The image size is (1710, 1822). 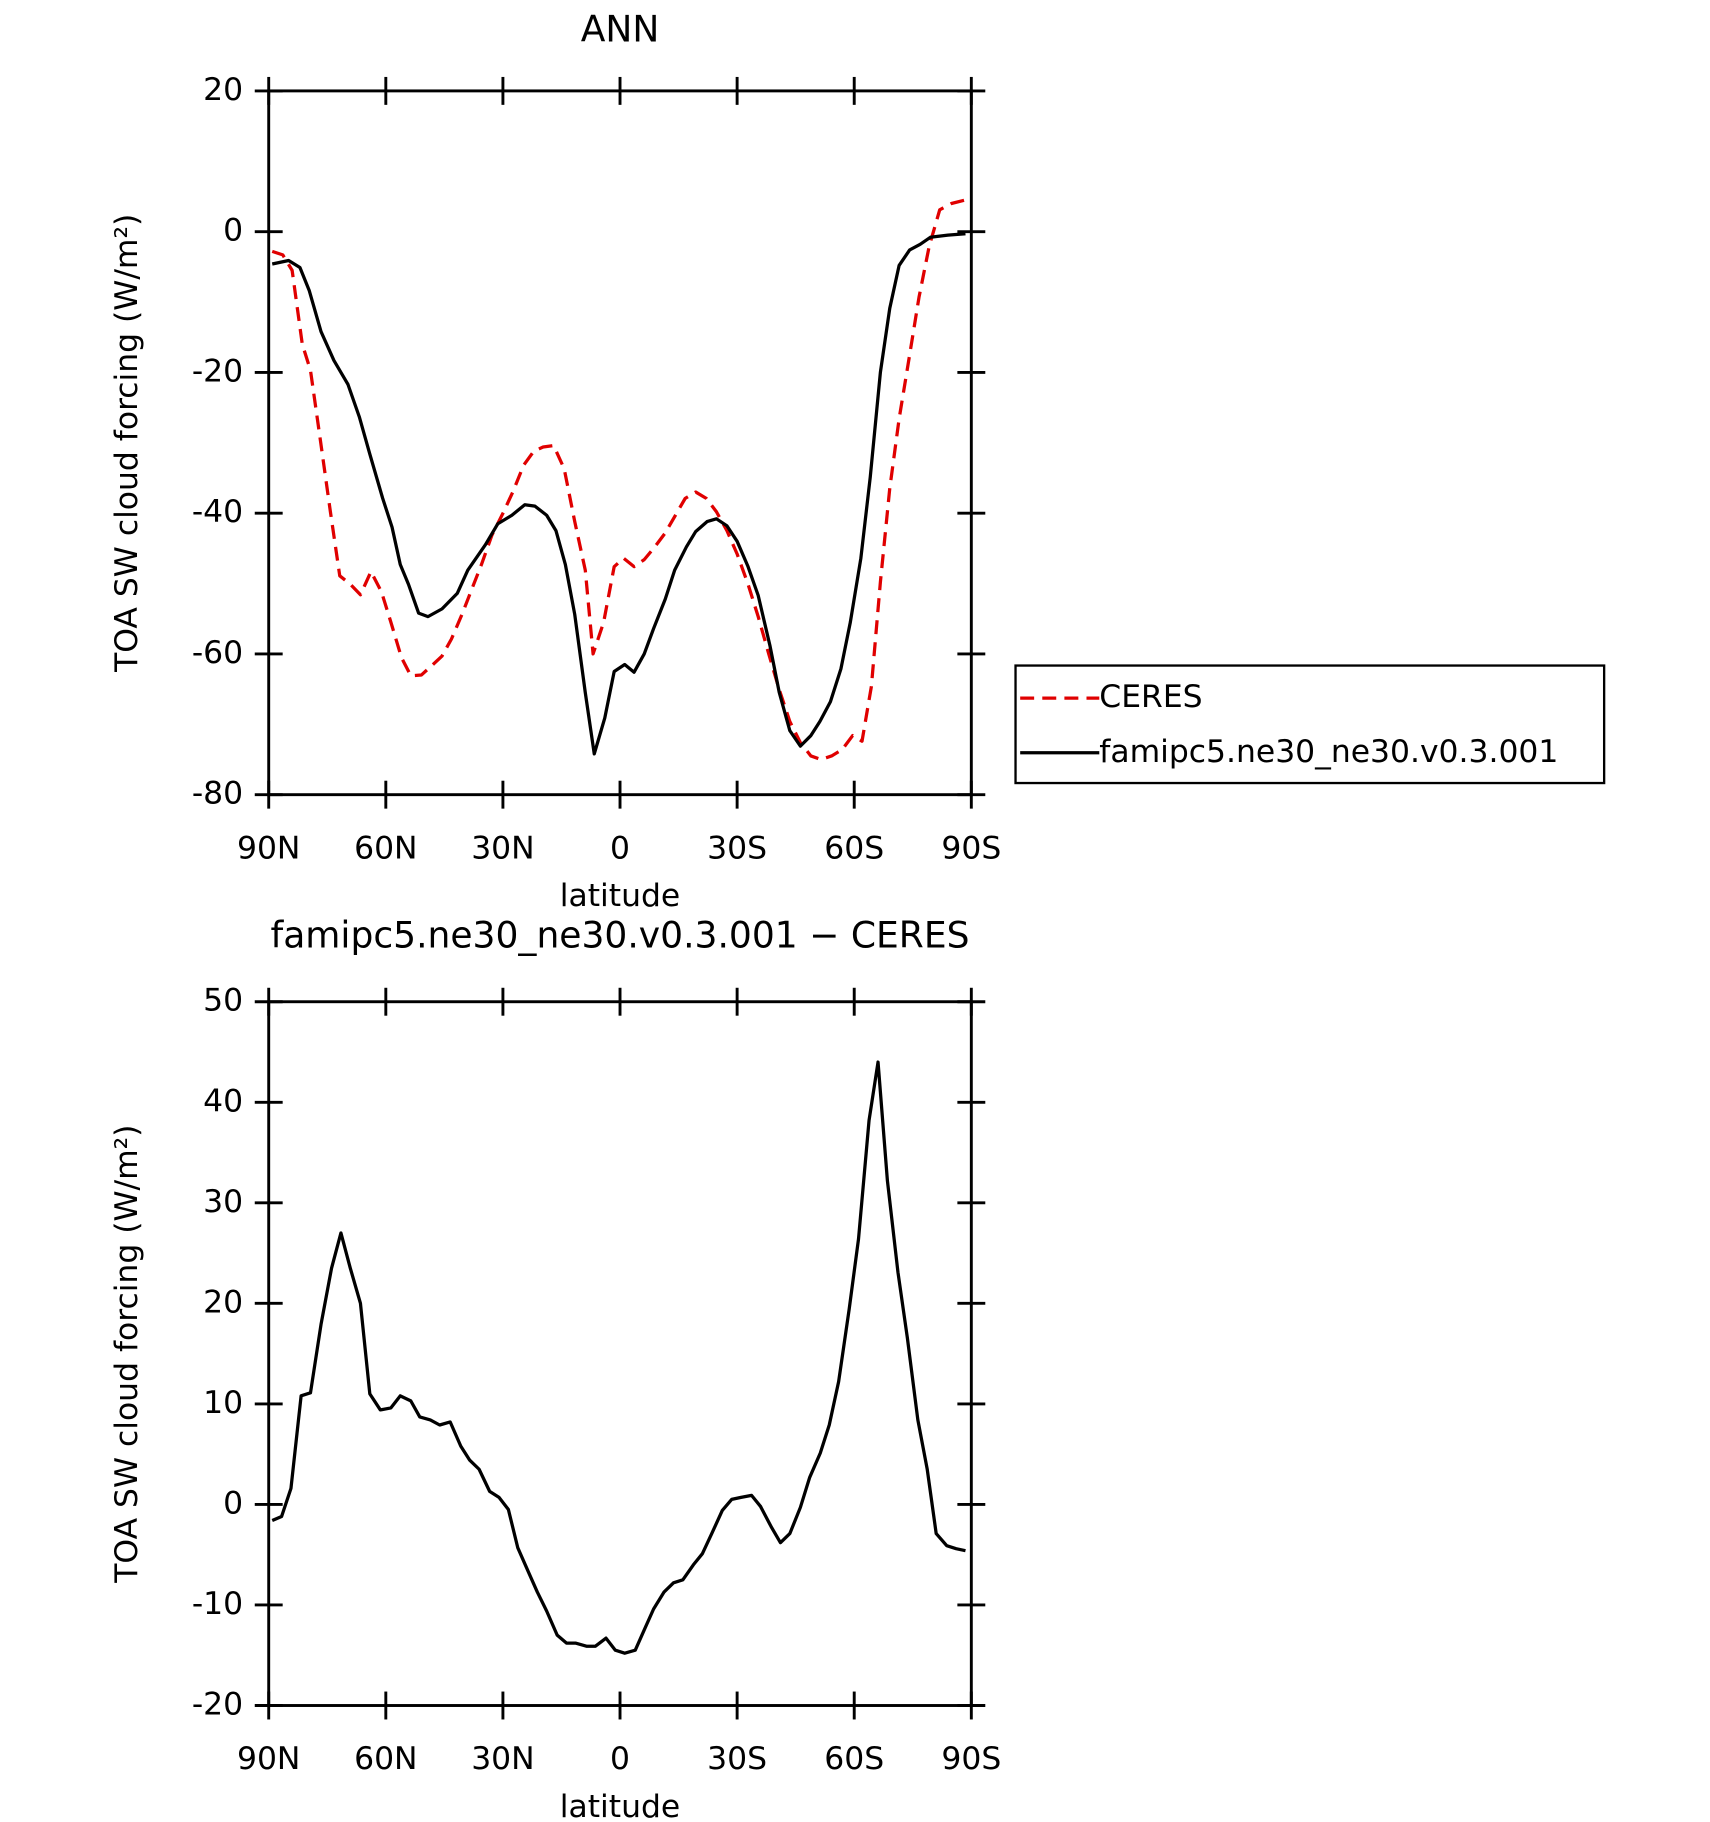 What do you see at coordinates (223, 1101) in the screenshot?
I see `y-tick-label: 40` at bounding box center [223, 1101].